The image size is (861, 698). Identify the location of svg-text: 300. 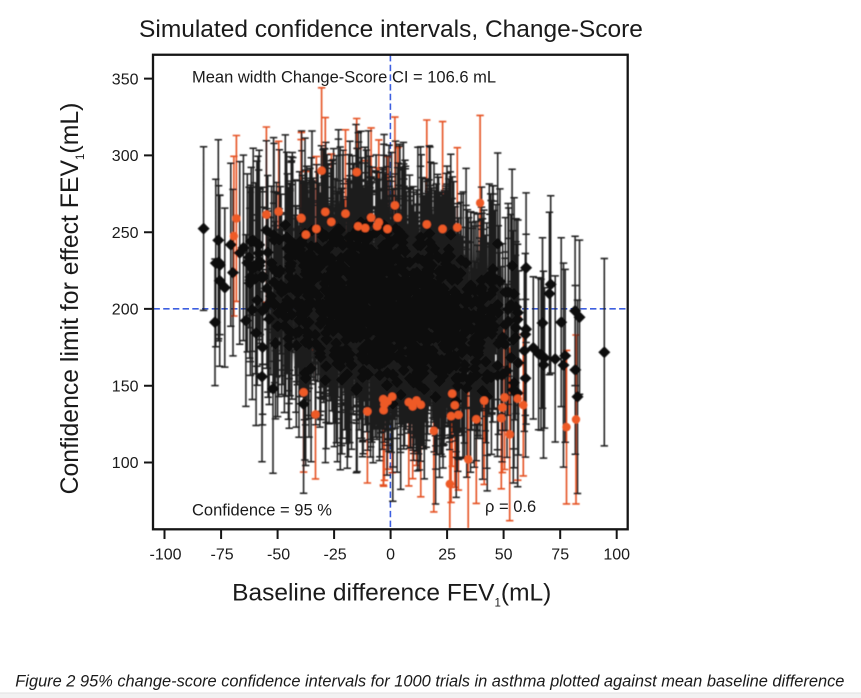
(125, 156).